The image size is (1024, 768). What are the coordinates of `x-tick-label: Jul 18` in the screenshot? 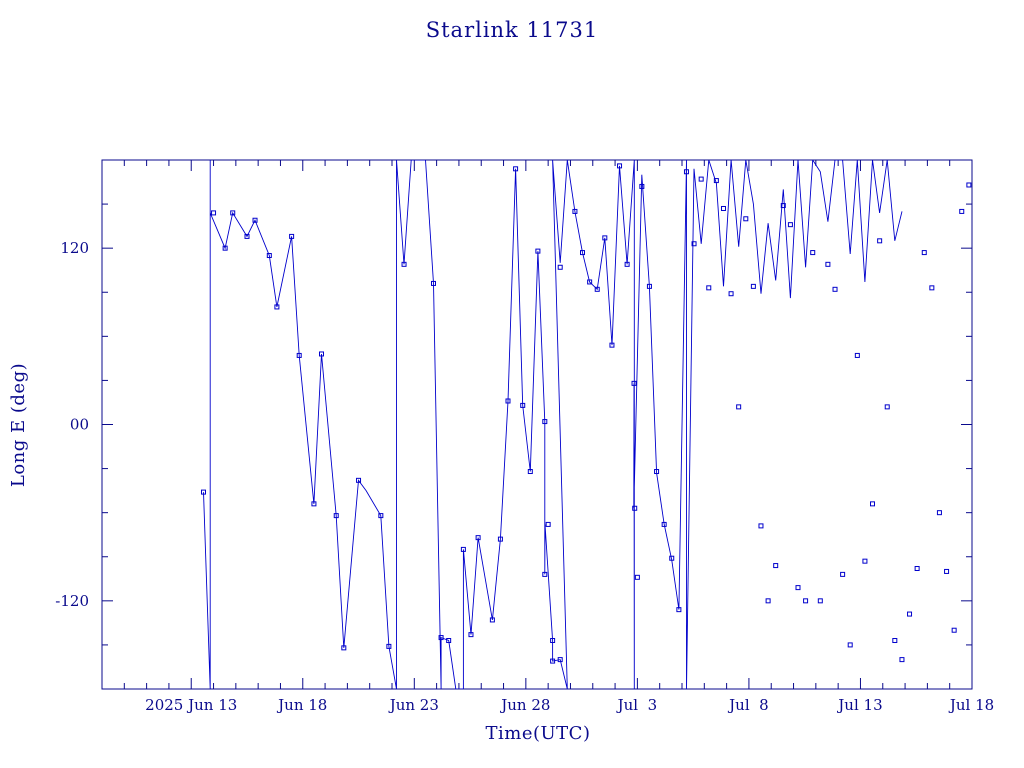 It's located at (971, 705).